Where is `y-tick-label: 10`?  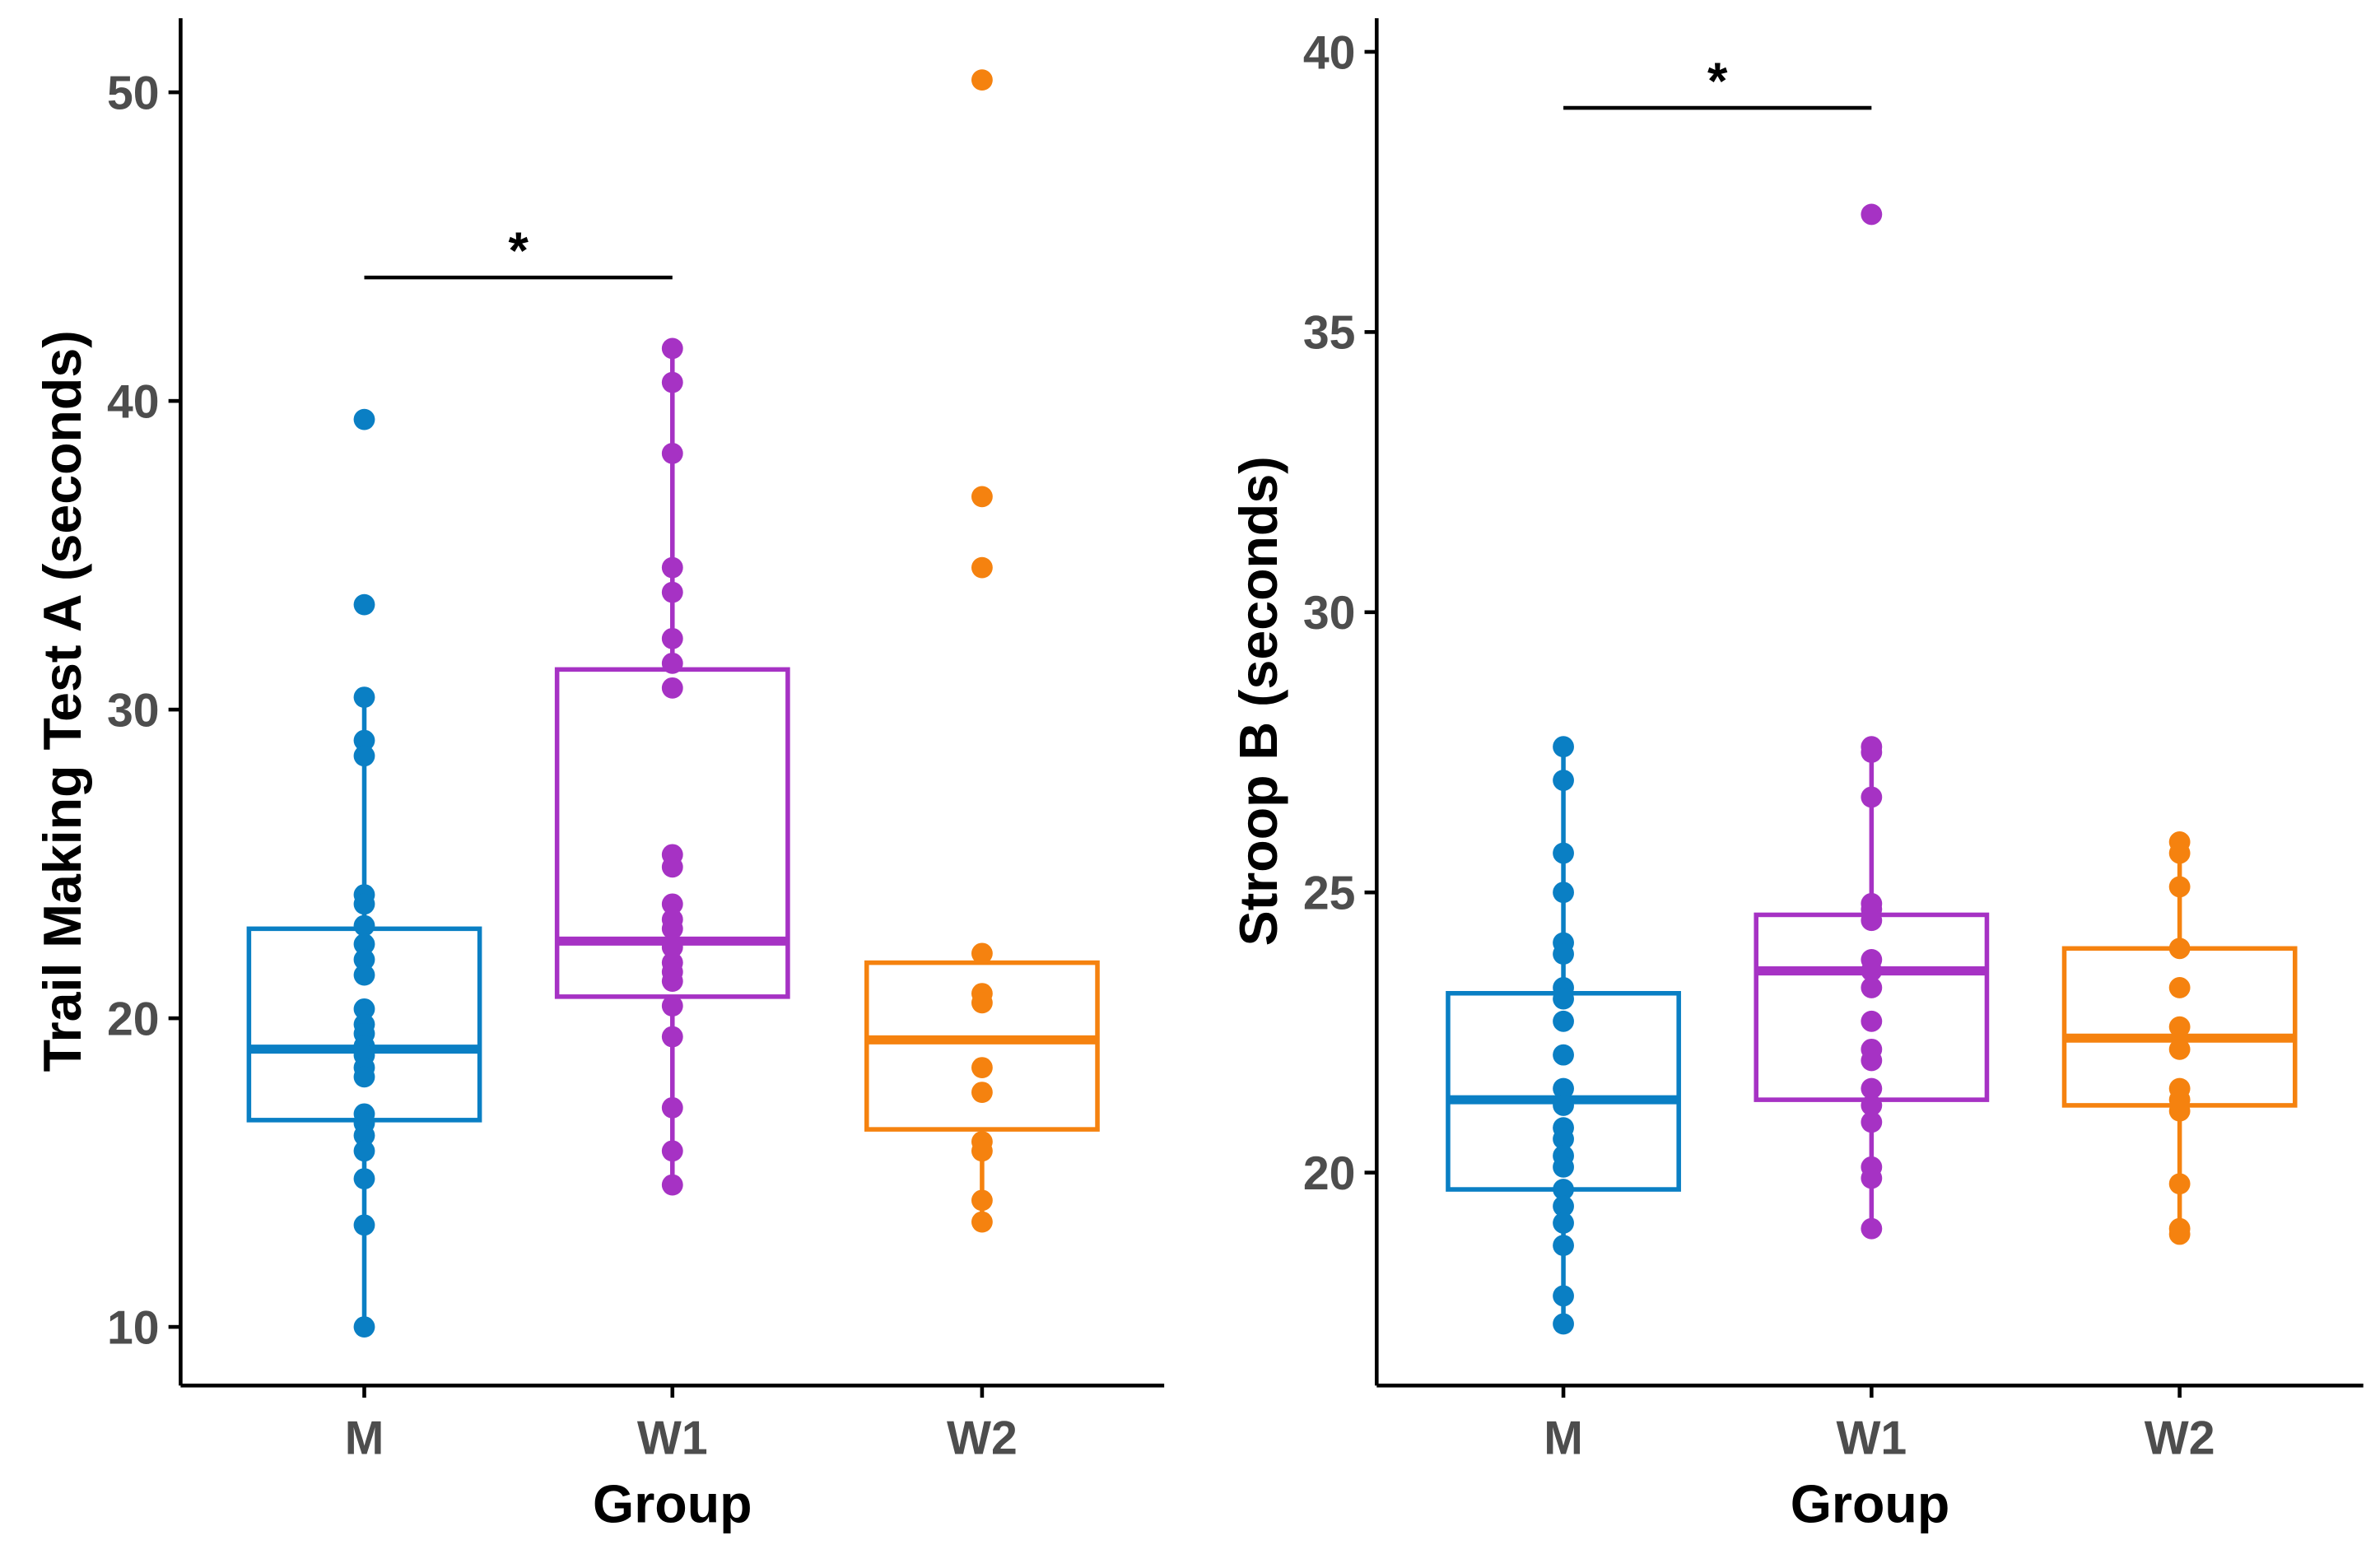 y-tick-label: 10 is located at coordinates (133, 1327).